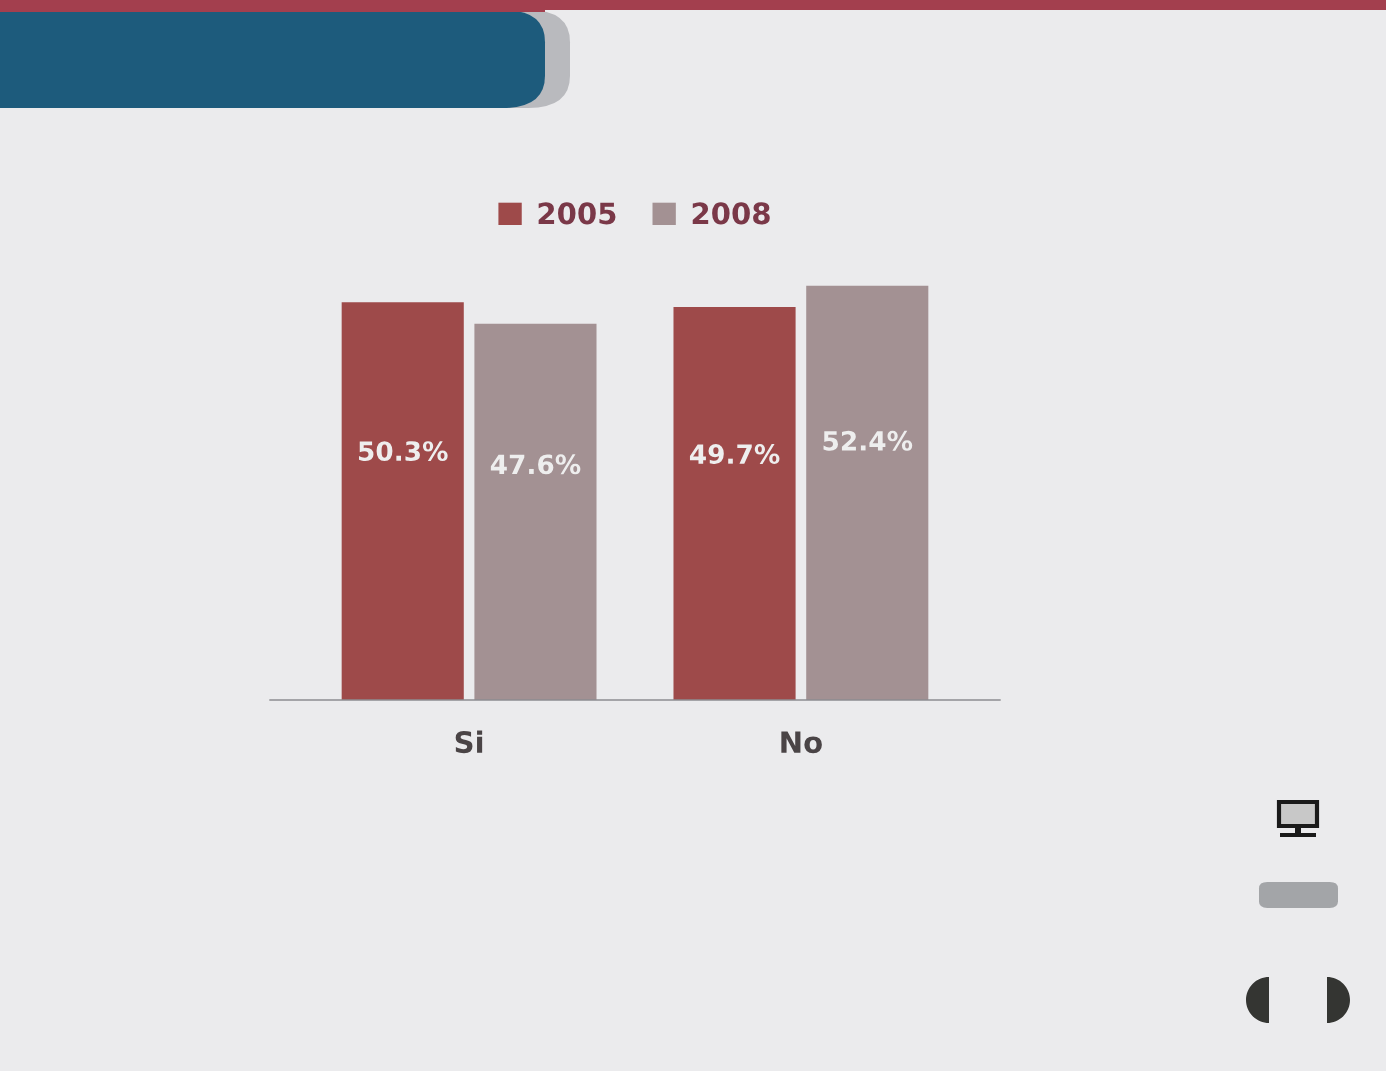 The image size is (1386, 1071). I want to click on x-tick-label: No, so click(801, 742).